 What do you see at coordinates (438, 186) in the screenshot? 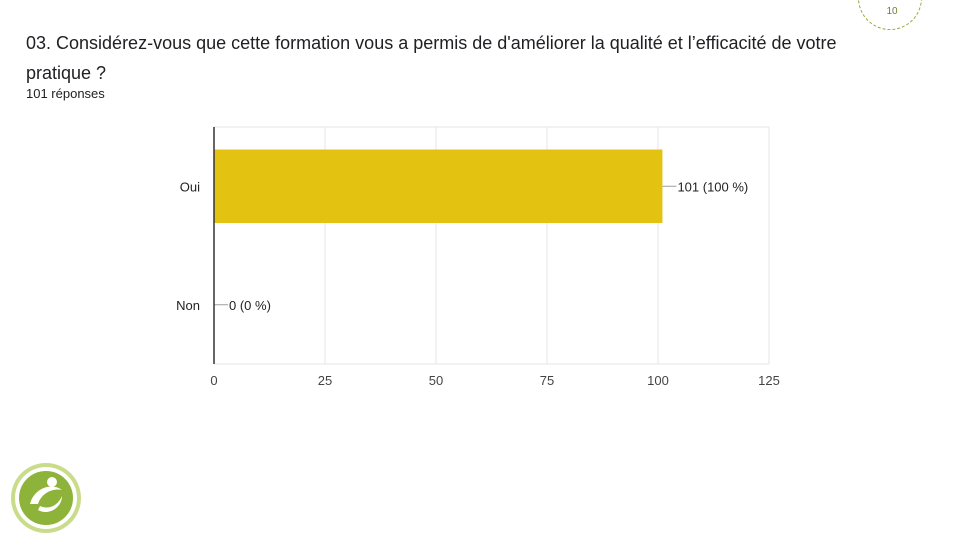
I see `bar-oui` at bounding box center [438, 186].